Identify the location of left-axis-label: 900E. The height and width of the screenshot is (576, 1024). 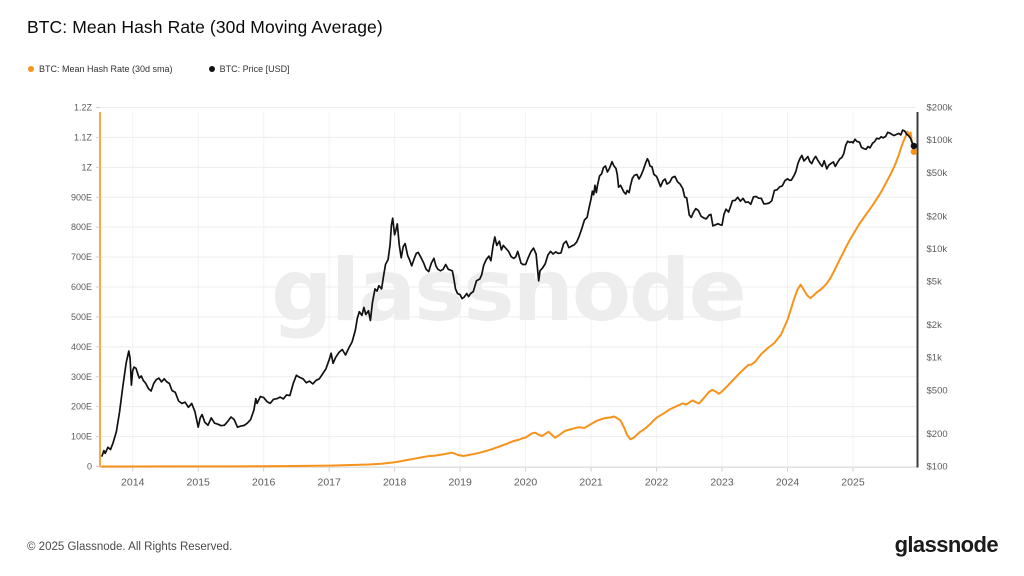
(81, 197).